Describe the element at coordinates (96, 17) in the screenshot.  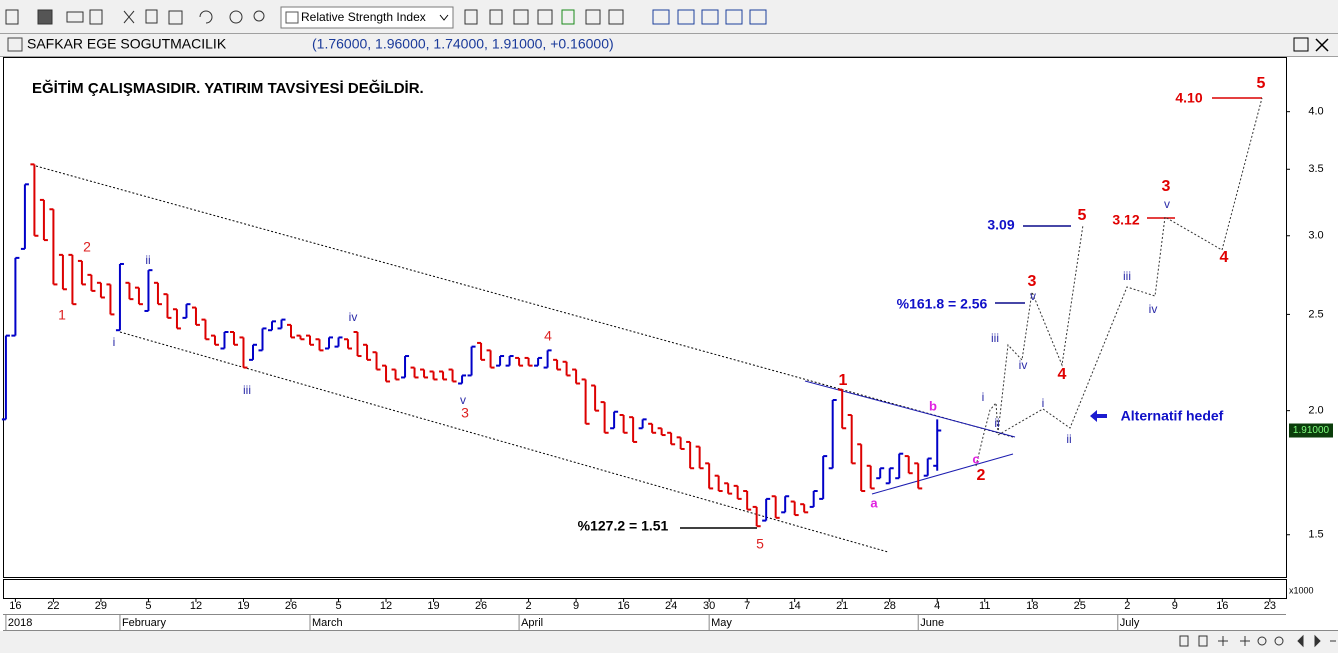
I see `icon-preview` at that location.